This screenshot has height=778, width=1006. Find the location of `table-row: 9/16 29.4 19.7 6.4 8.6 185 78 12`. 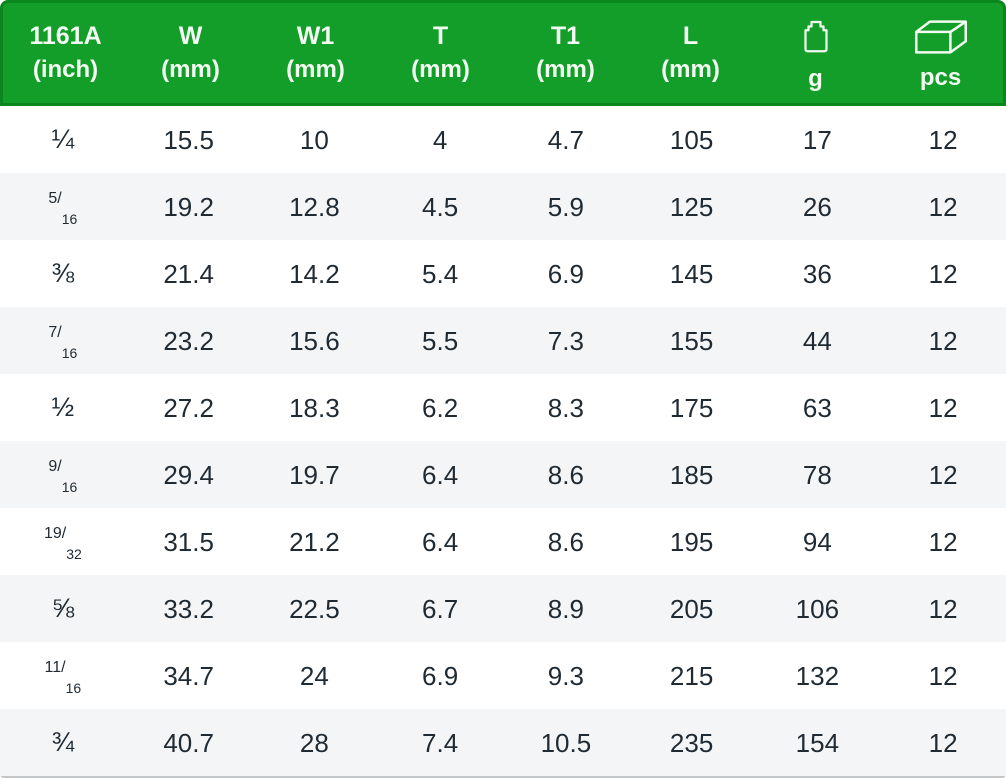

table-row: 9/16 29.4 19.7 6.4 8.6 185 78 12 is located at coordinates (503, 474).